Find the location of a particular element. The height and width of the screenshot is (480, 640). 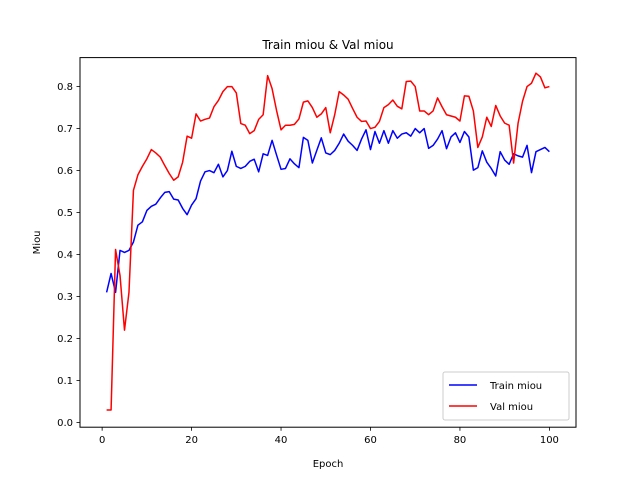

y-axis-label: Miou is located at coordinates (37, 242).